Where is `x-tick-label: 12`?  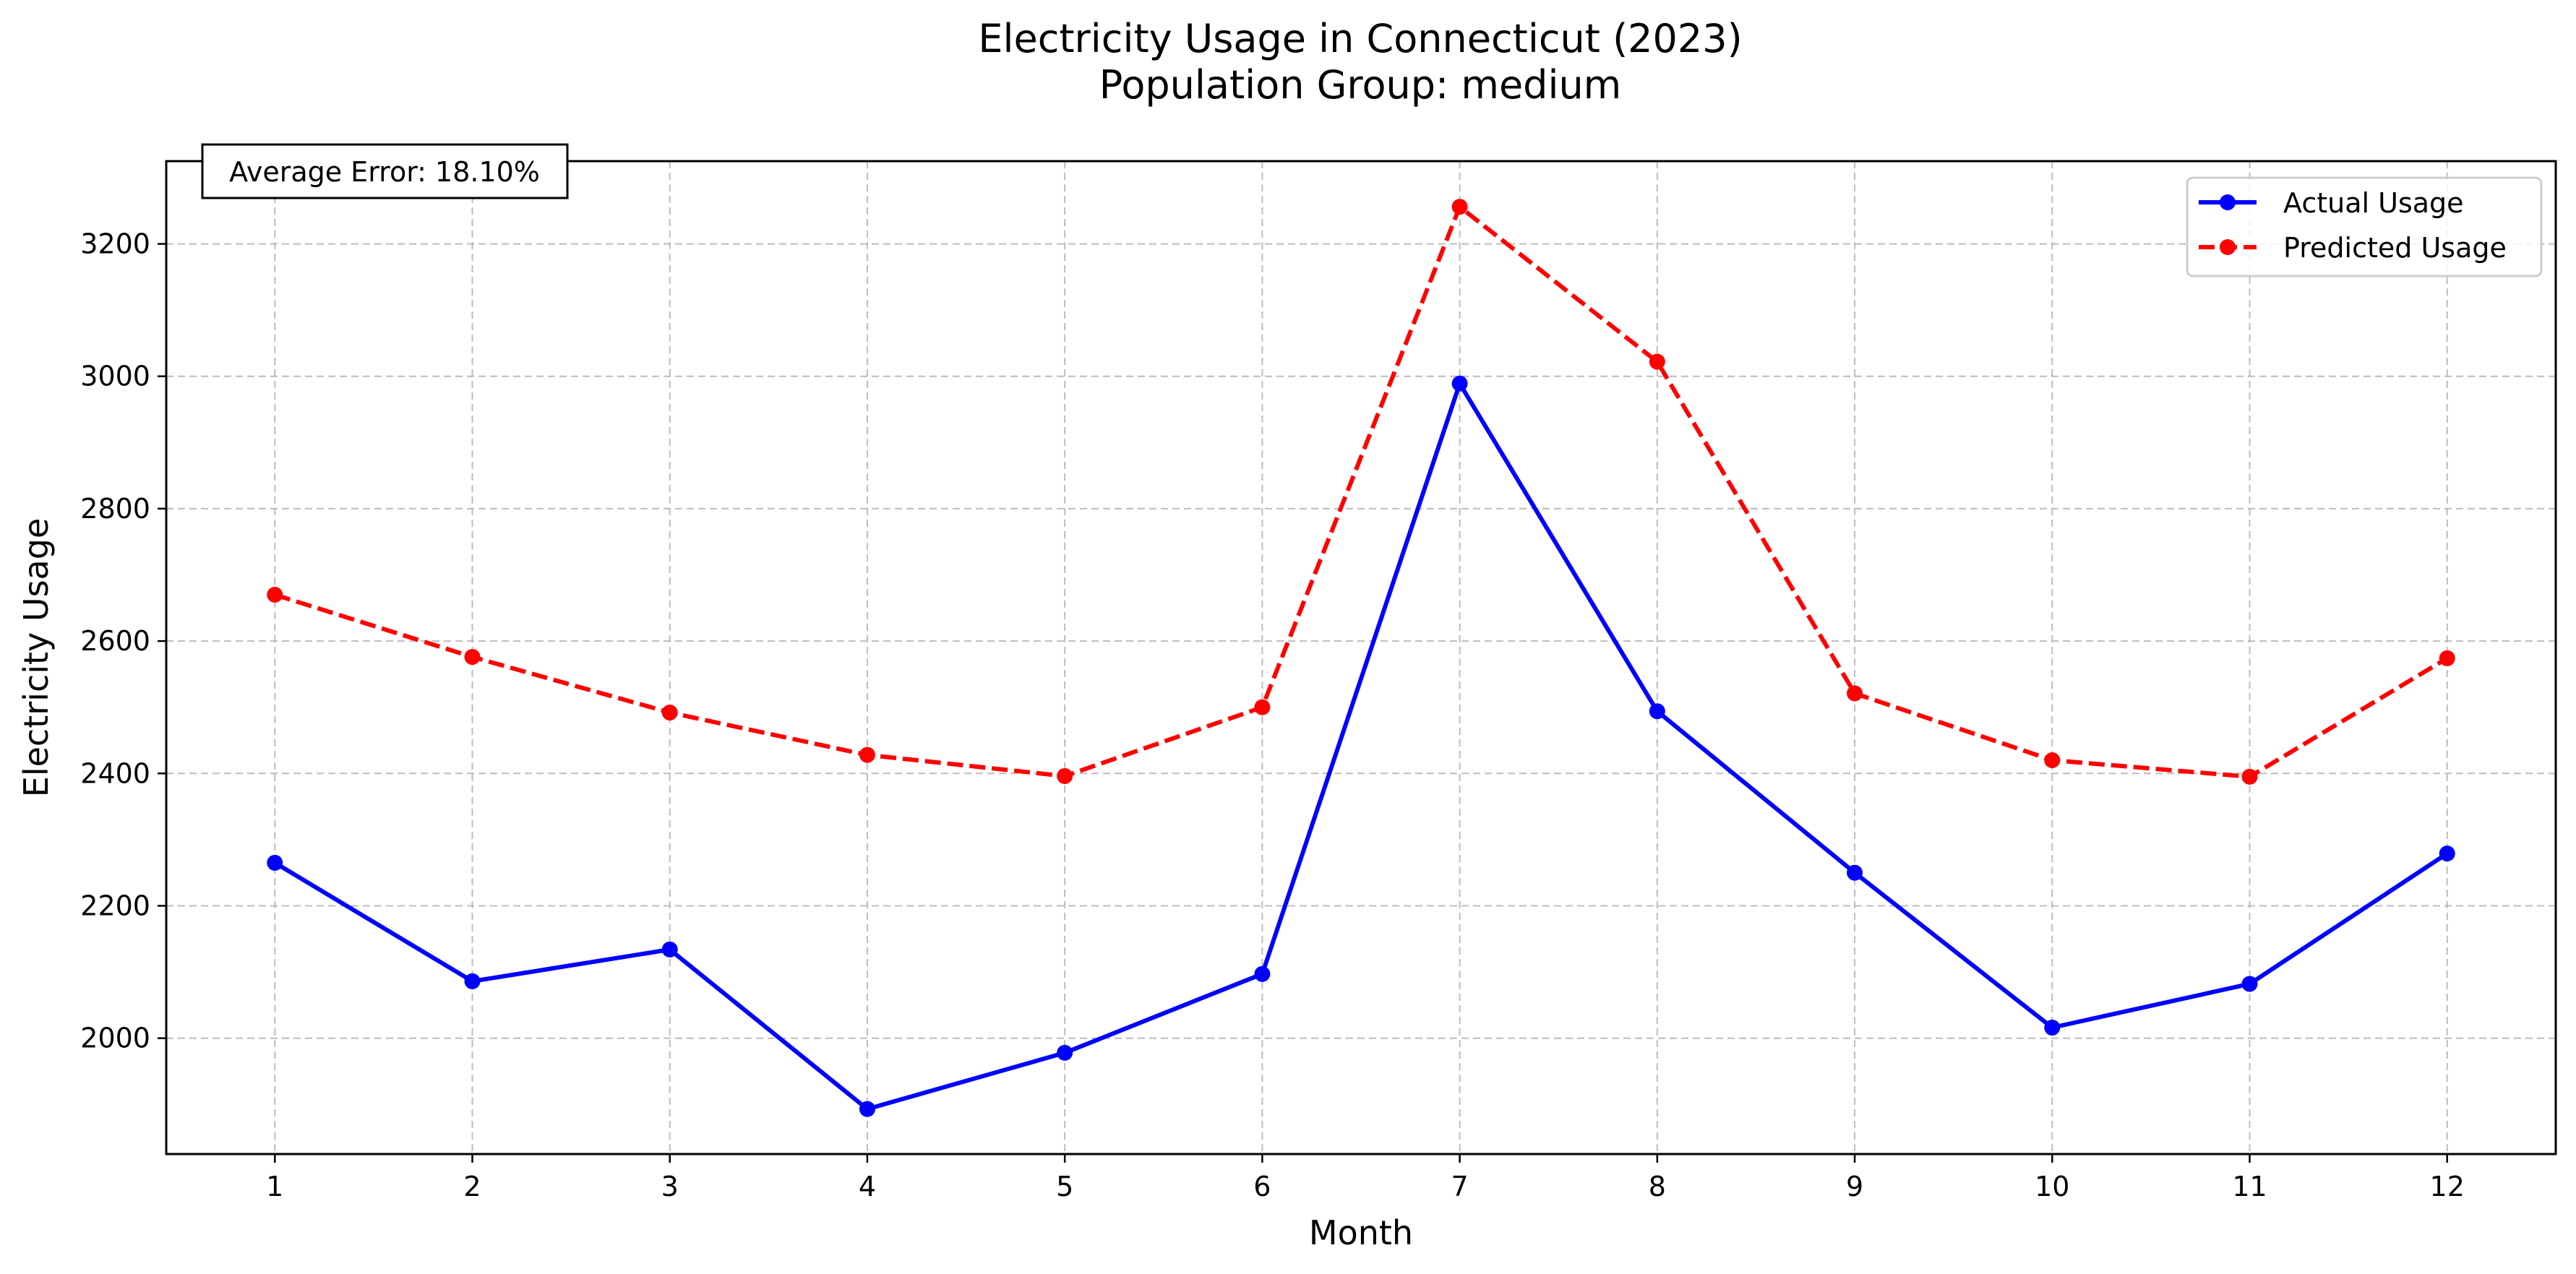 x-tick-label: 12 is located at coordinates (2448, 1186).